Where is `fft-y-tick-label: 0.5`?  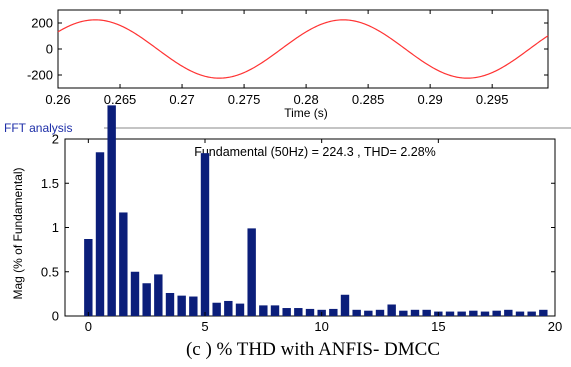
fft-y-tick-label: 0.5 is located at coordinates (50, 271).